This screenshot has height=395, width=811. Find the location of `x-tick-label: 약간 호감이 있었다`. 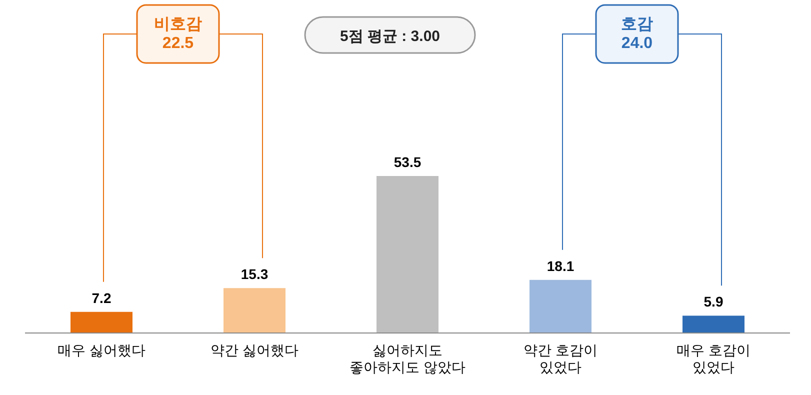

x-tick-label: 약간 호감이 있었다 is located at coordinates (561, 358).